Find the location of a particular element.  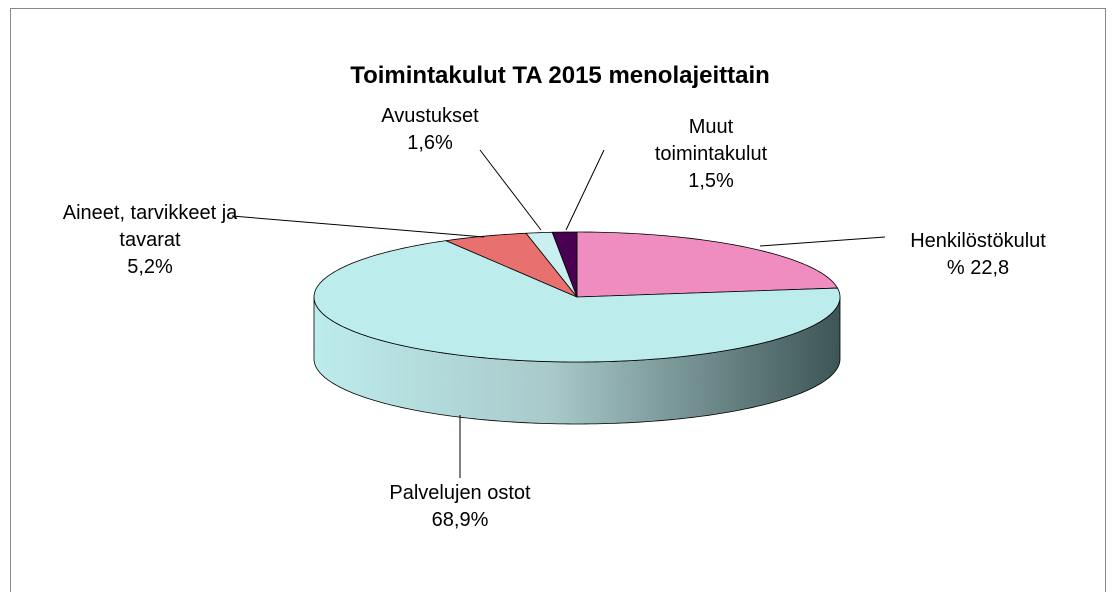

chart-title: Toimintakulut TA 2015 menolajeittain is located at coordinates (560, 75).